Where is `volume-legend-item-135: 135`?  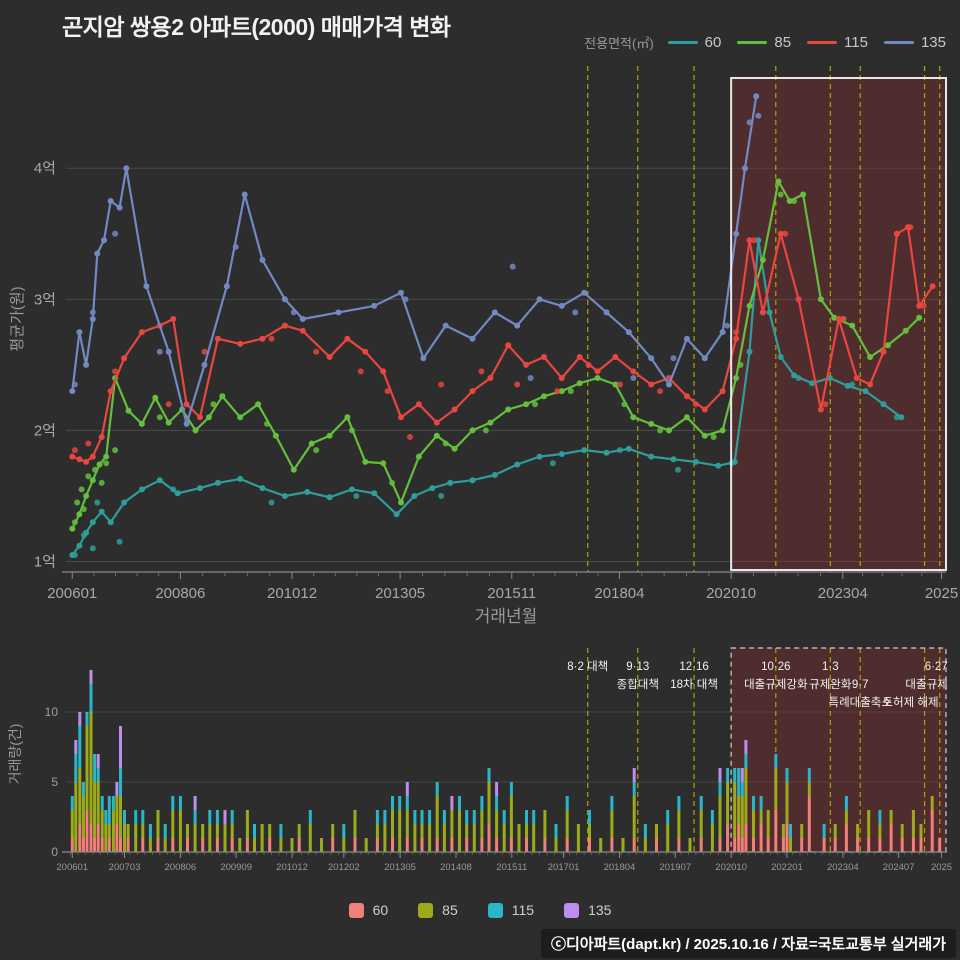 volume-legend-item-135: 135 is located at coordinates (587, 910).